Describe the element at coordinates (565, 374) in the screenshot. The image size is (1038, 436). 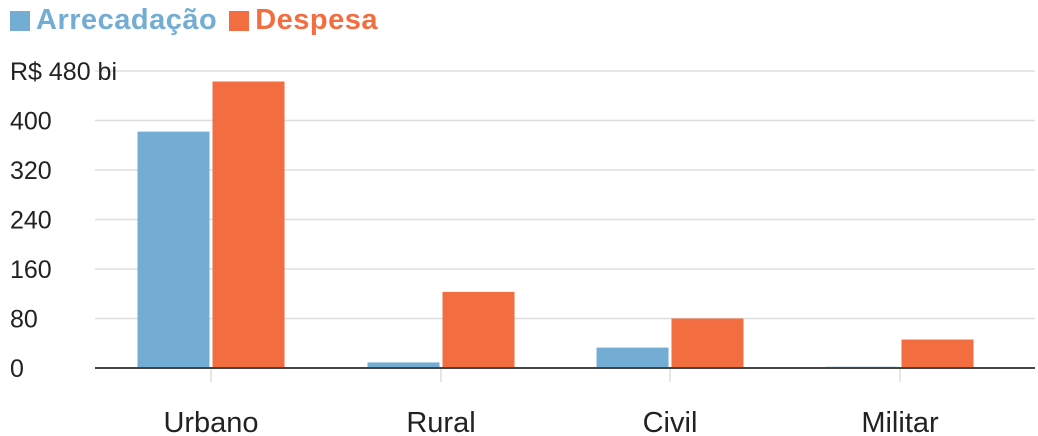
I see `x-axis` at that location.